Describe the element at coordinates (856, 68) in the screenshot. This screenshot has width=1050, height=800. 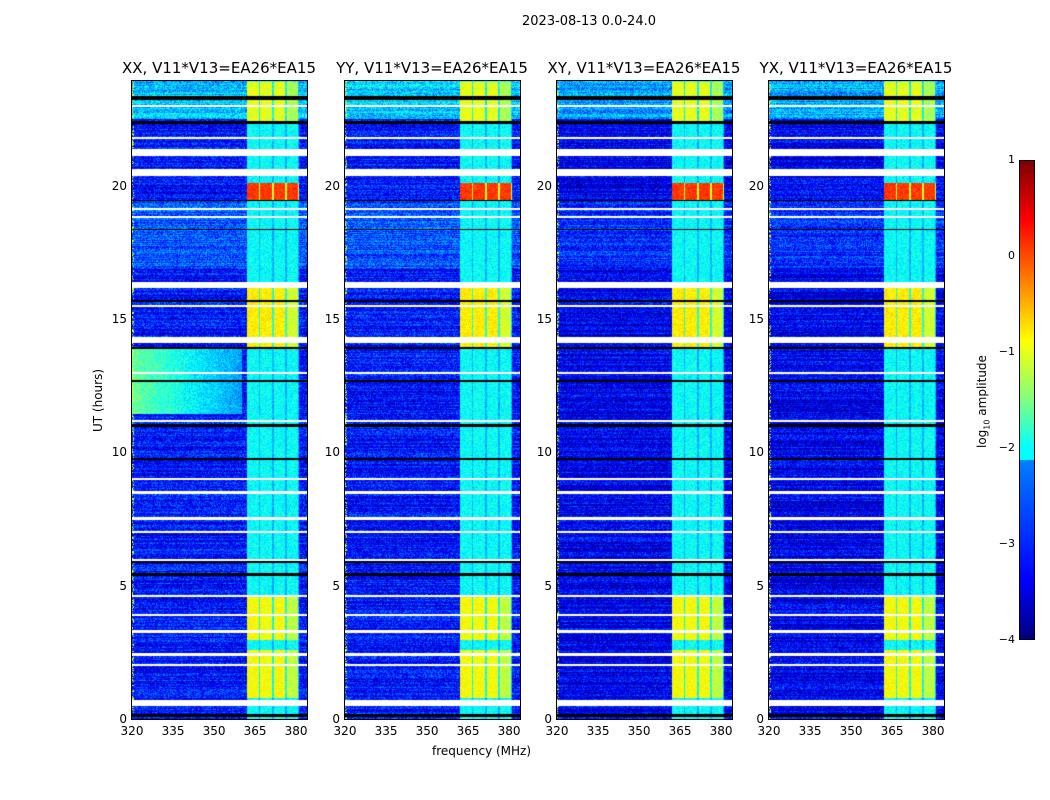
I see `panel-title: YX, V11*V13=EA26*EA15` at that location.